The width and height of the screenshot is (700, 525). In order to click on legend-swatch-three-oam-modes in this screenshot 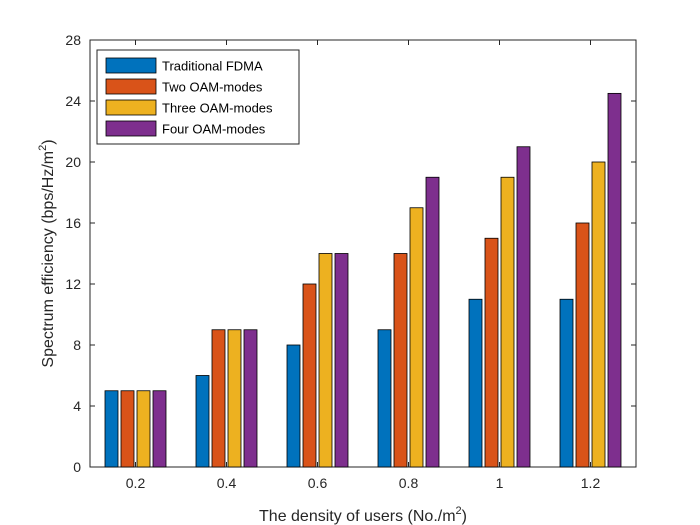, I will do `click(131, 107)`.